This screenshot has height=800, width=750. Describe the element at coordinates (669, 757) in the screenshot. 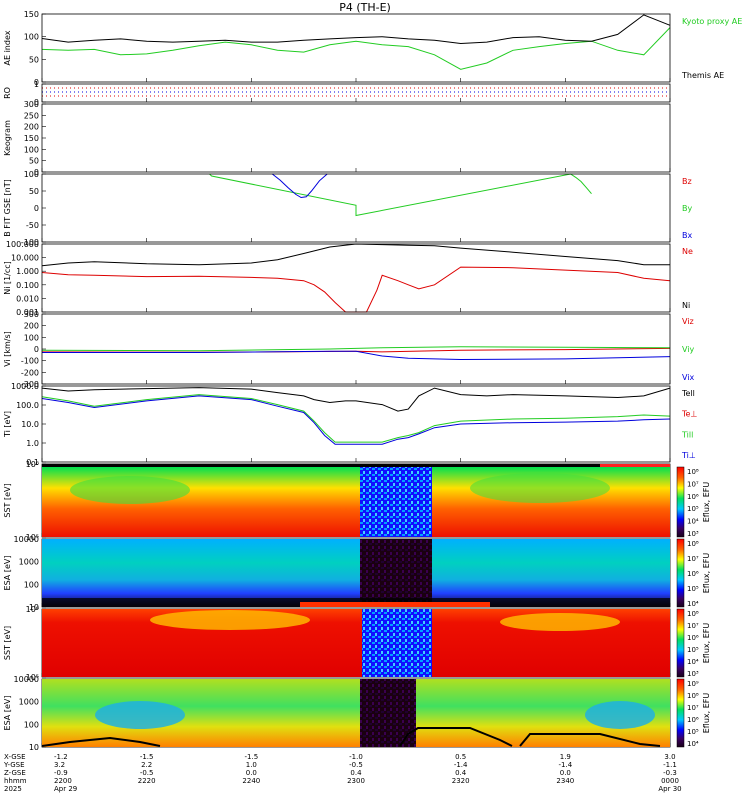

I see `footer-value: 3.0` at that location.